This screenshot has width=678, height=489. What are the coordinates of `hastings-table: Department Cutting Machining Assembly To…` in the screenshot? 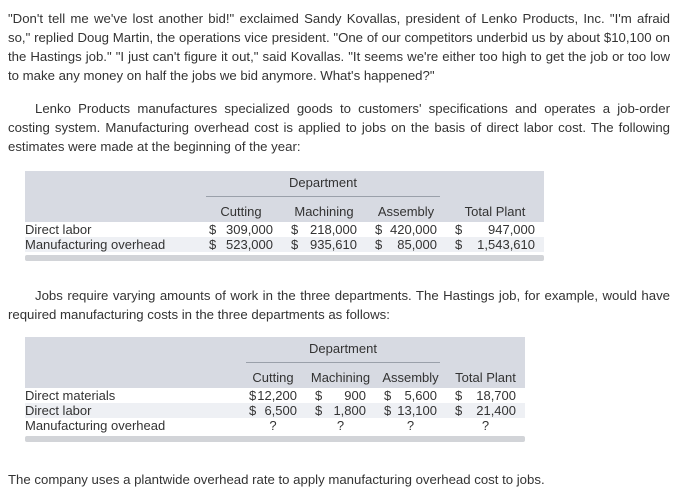 It's located at (275, 385).